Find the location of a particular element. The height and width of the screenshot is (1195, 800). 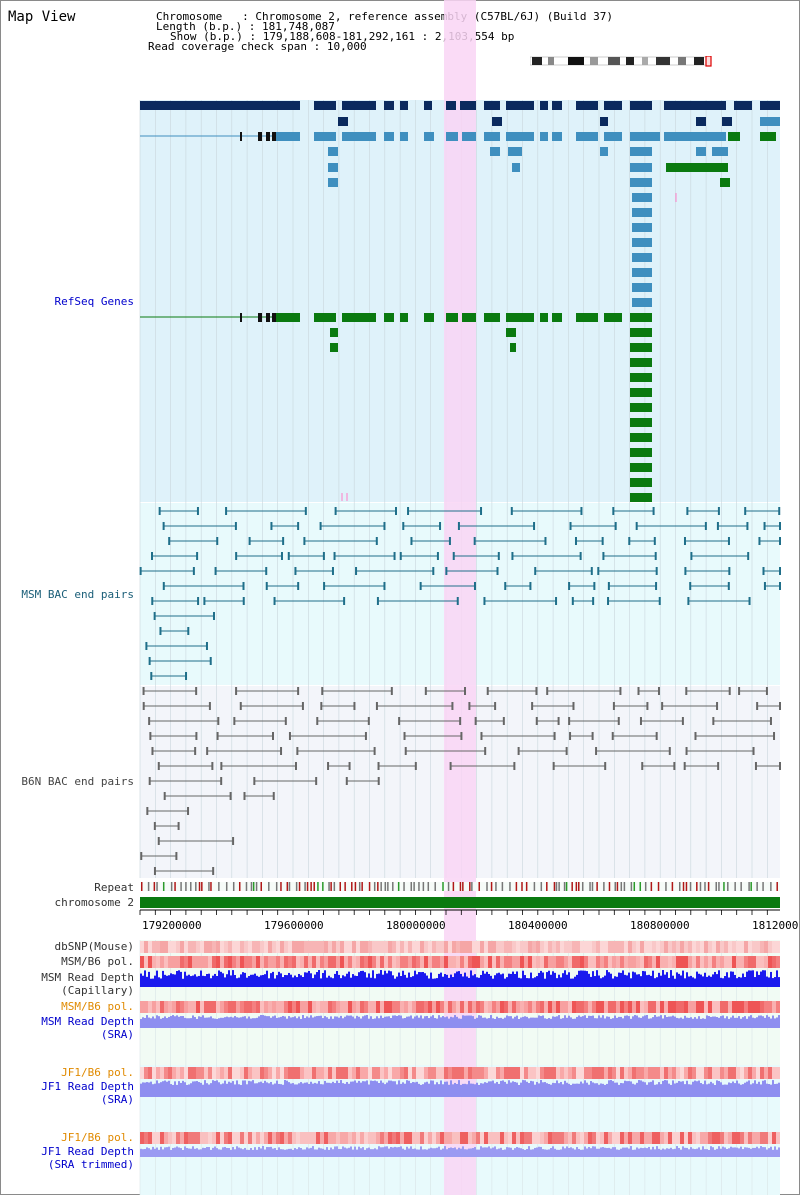

msm-depth-capillary-label: MSM Read Depth is located at coordinates (87, 977).